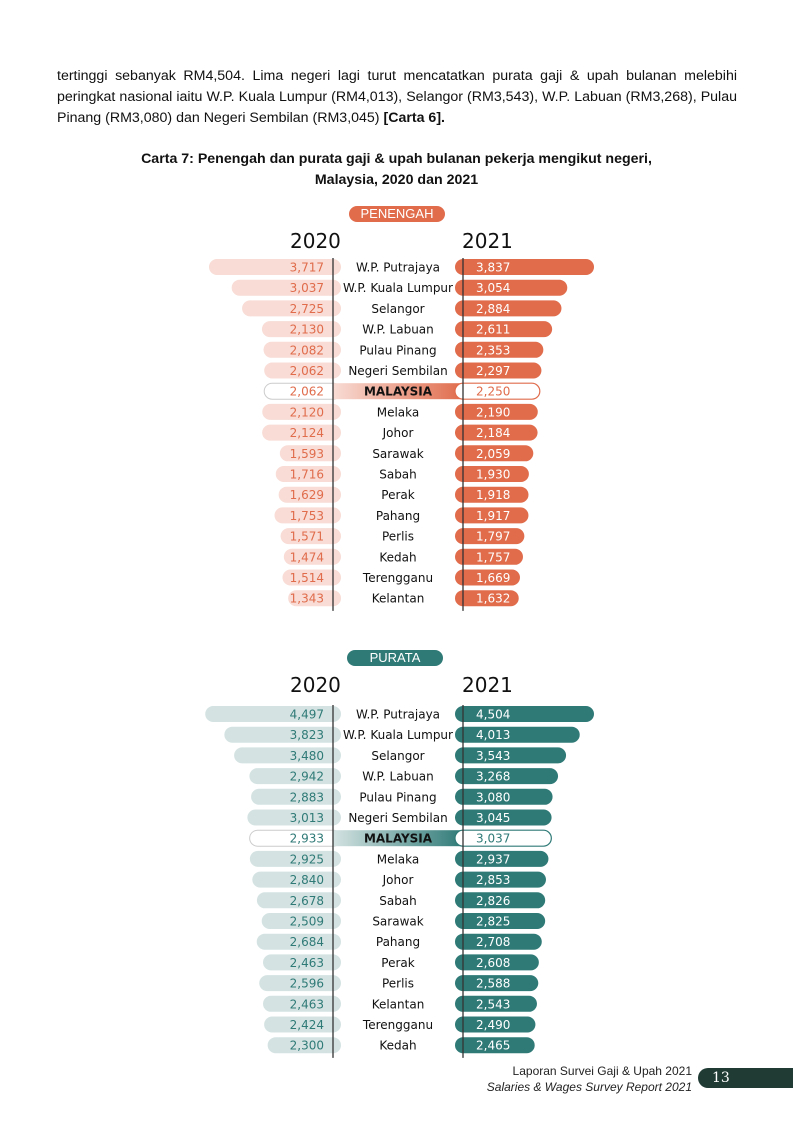 The height and width of the screenshot is (1122, 793). I want to click on median-bar-2021-sarawak, so click(494, 453).